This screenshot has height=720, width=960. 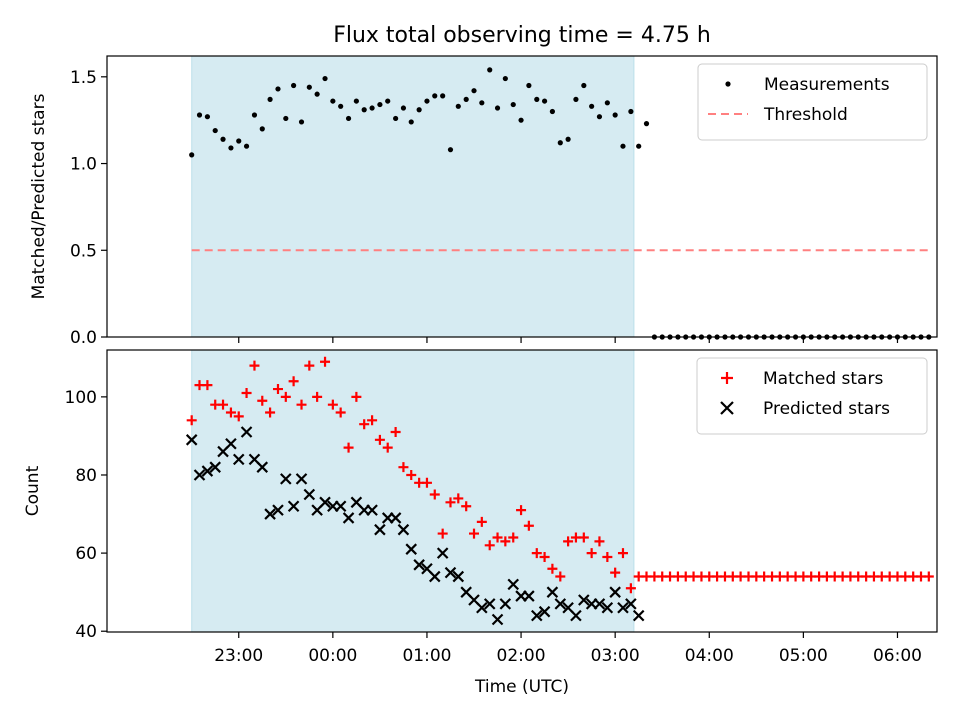 What do you see at coordinates (39, 196) in the screenshot?
I see `y-axis-label-top: Matched/Predicted stars` at bounding box center [39, 196].